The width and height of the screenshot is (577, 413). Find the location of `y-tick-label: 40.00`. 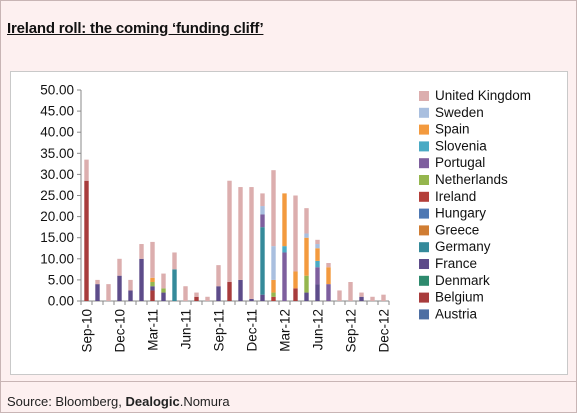

y-tick-label: 40.00 is located at coordinates (57, 132).